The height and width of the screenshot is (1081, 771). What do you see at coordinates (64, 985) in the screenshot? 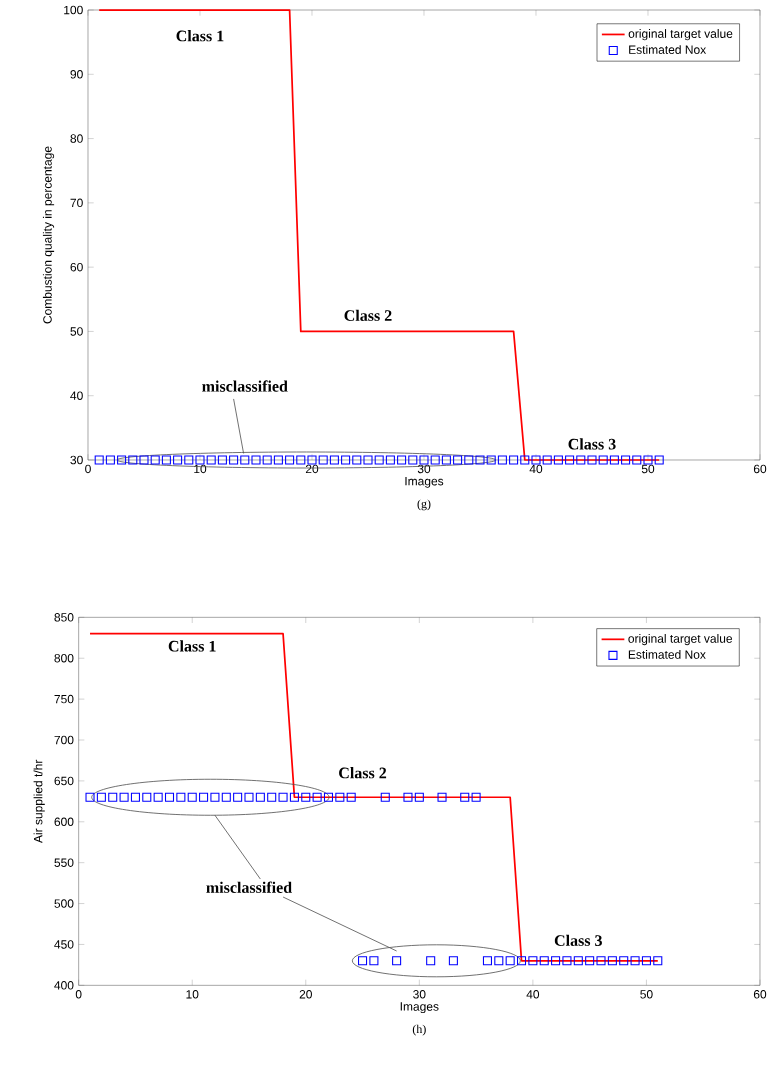
I see `y-tick-label: 400` at bounding box center [64, 985].